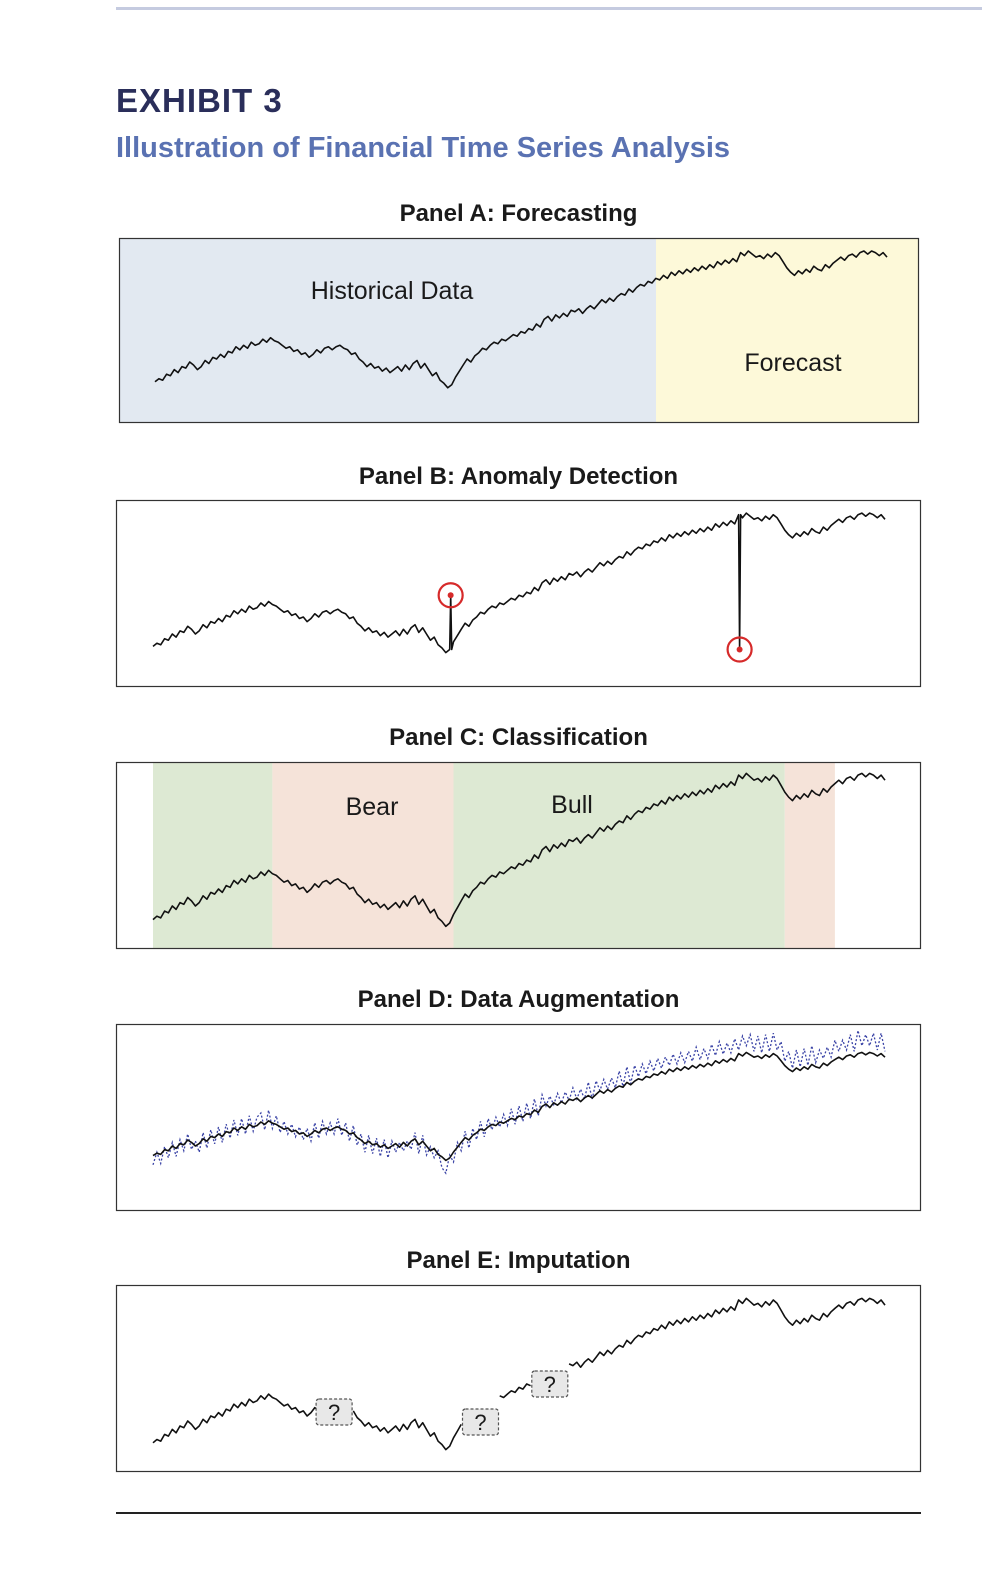  I want to click on panel-a-title: Panel A: Forecasting, so click(518, 213).